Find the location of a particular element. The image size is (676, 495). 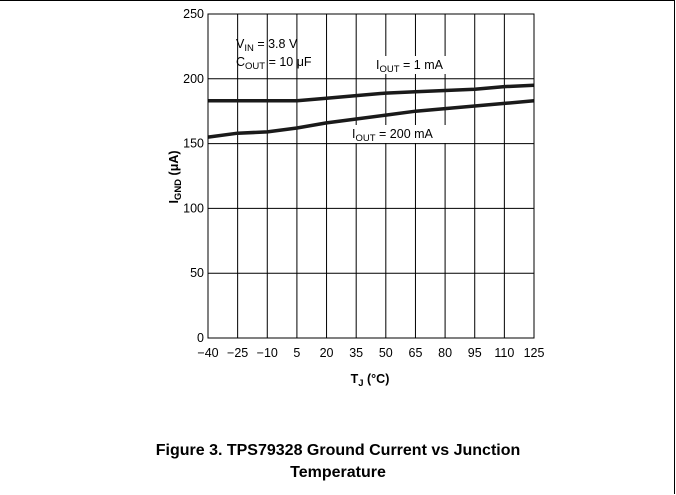

series-layer is located at coordinates (371, 111).